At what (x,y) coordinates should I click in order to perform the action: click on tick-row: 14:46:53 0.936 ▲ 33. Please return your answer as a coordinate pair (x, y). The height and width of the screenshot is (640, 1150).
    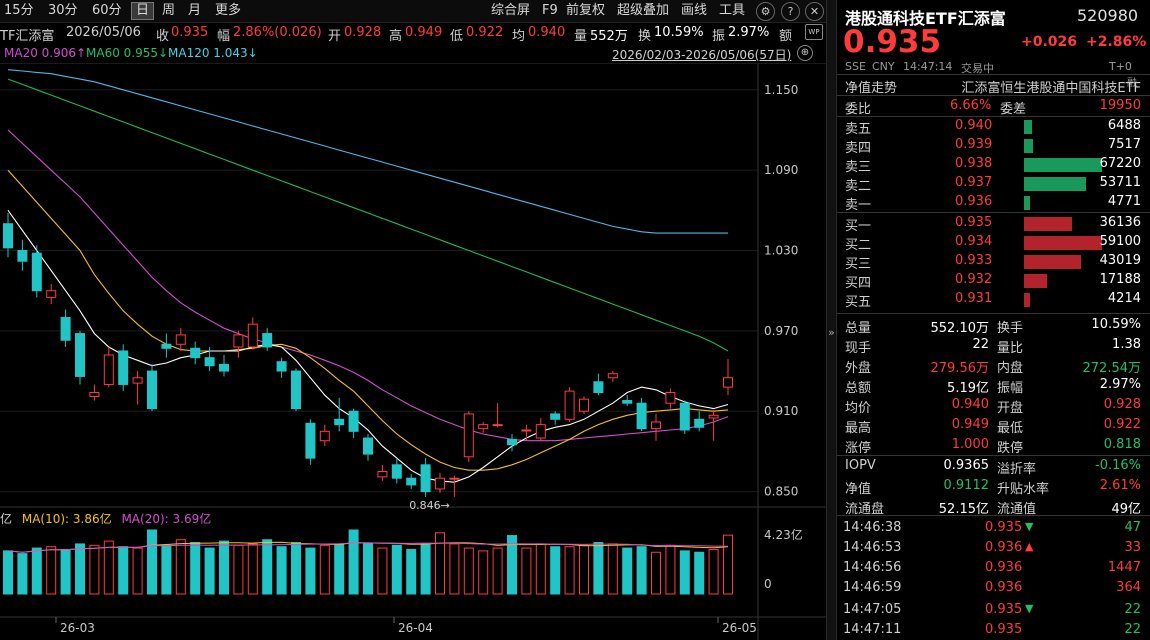
    Looking at the image, I should click on (993, 548).